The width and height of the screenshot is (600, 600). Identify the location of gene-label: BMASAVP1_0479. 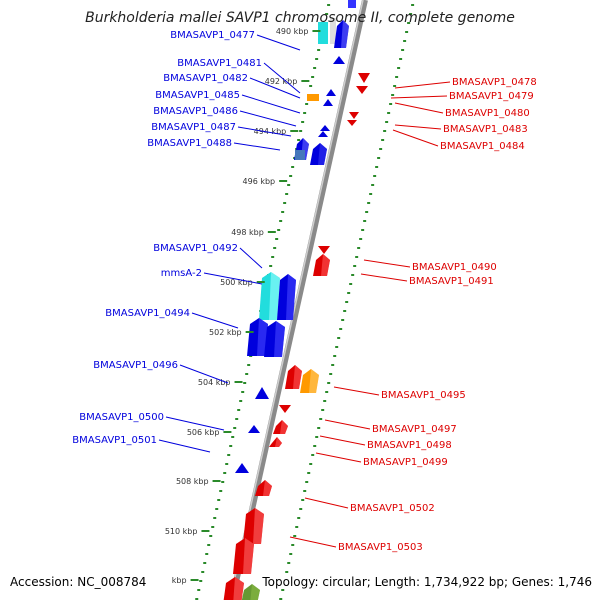
(491, 96).